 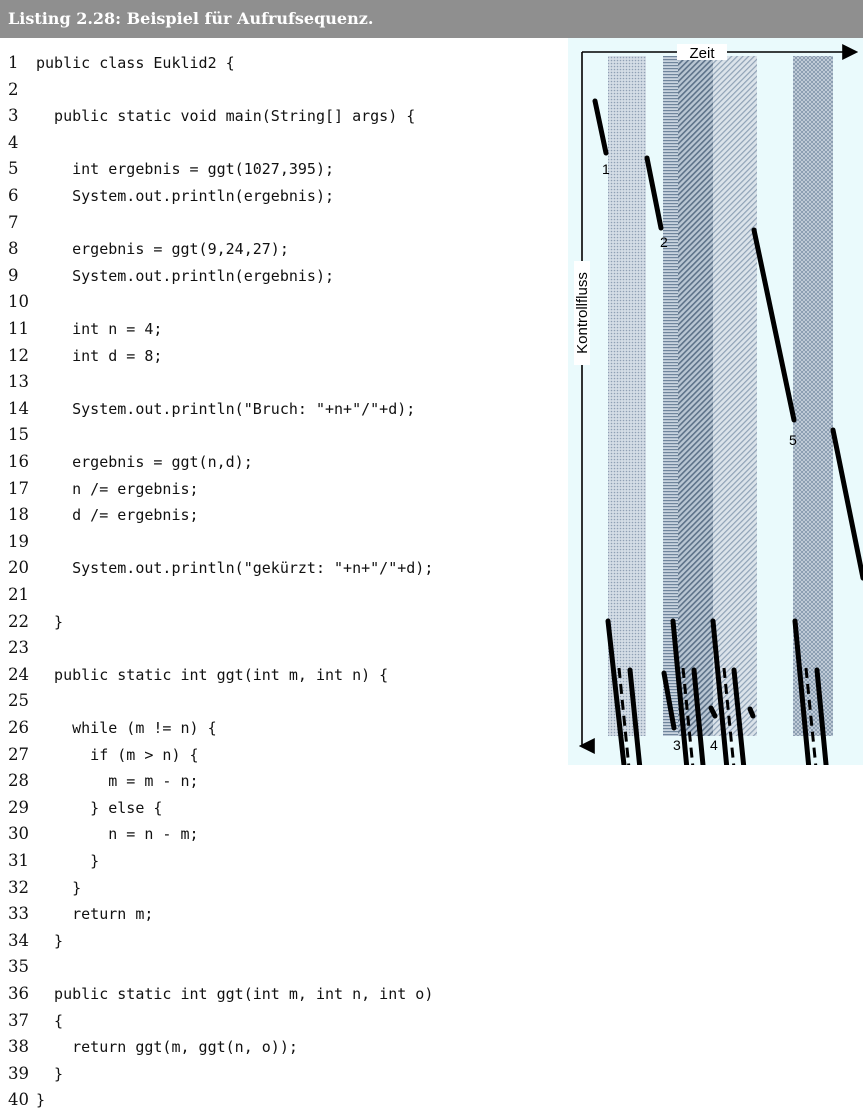 I want to click on ggt-loop-c5, so click(x=812, y=733).